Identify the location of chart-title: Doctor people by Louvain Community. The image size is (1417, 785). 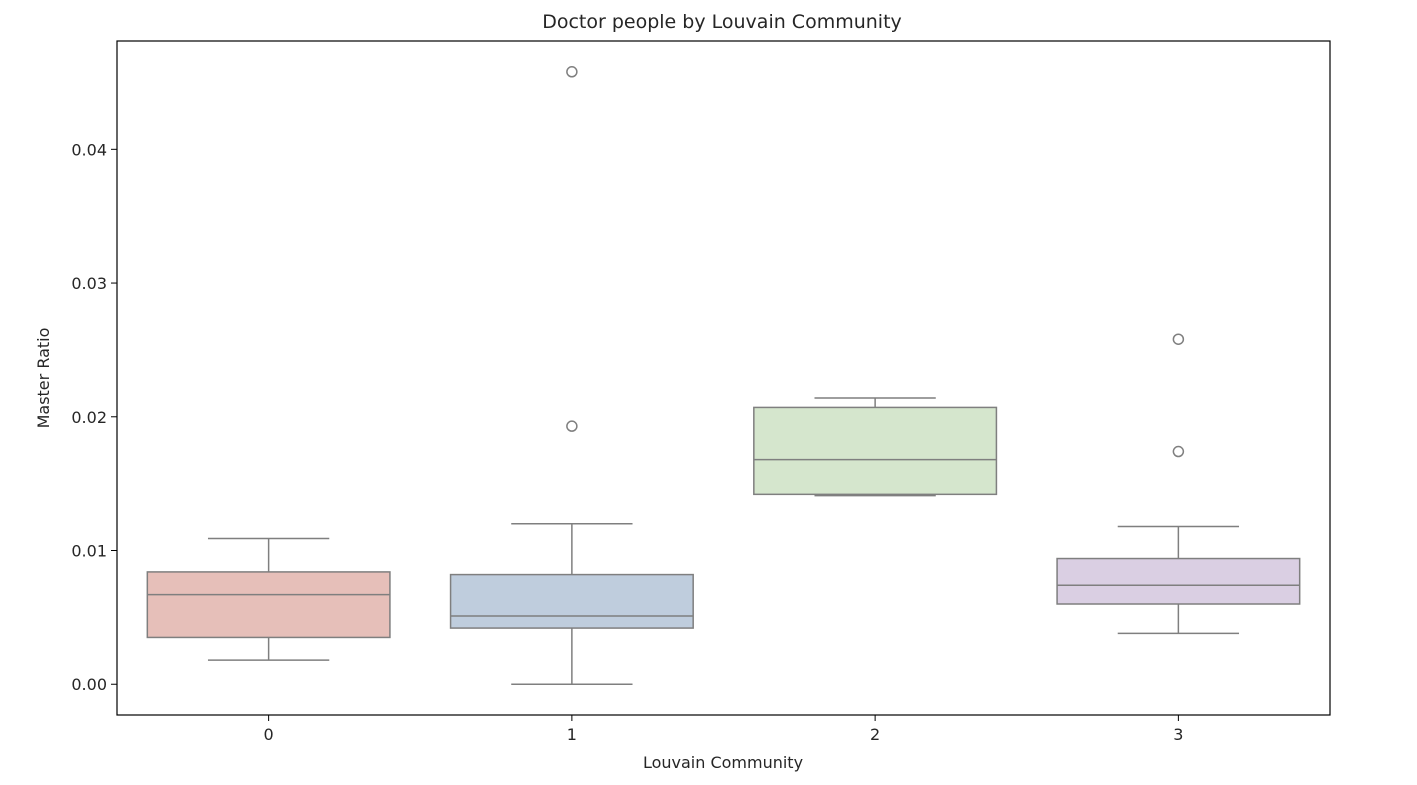
(722, 22).